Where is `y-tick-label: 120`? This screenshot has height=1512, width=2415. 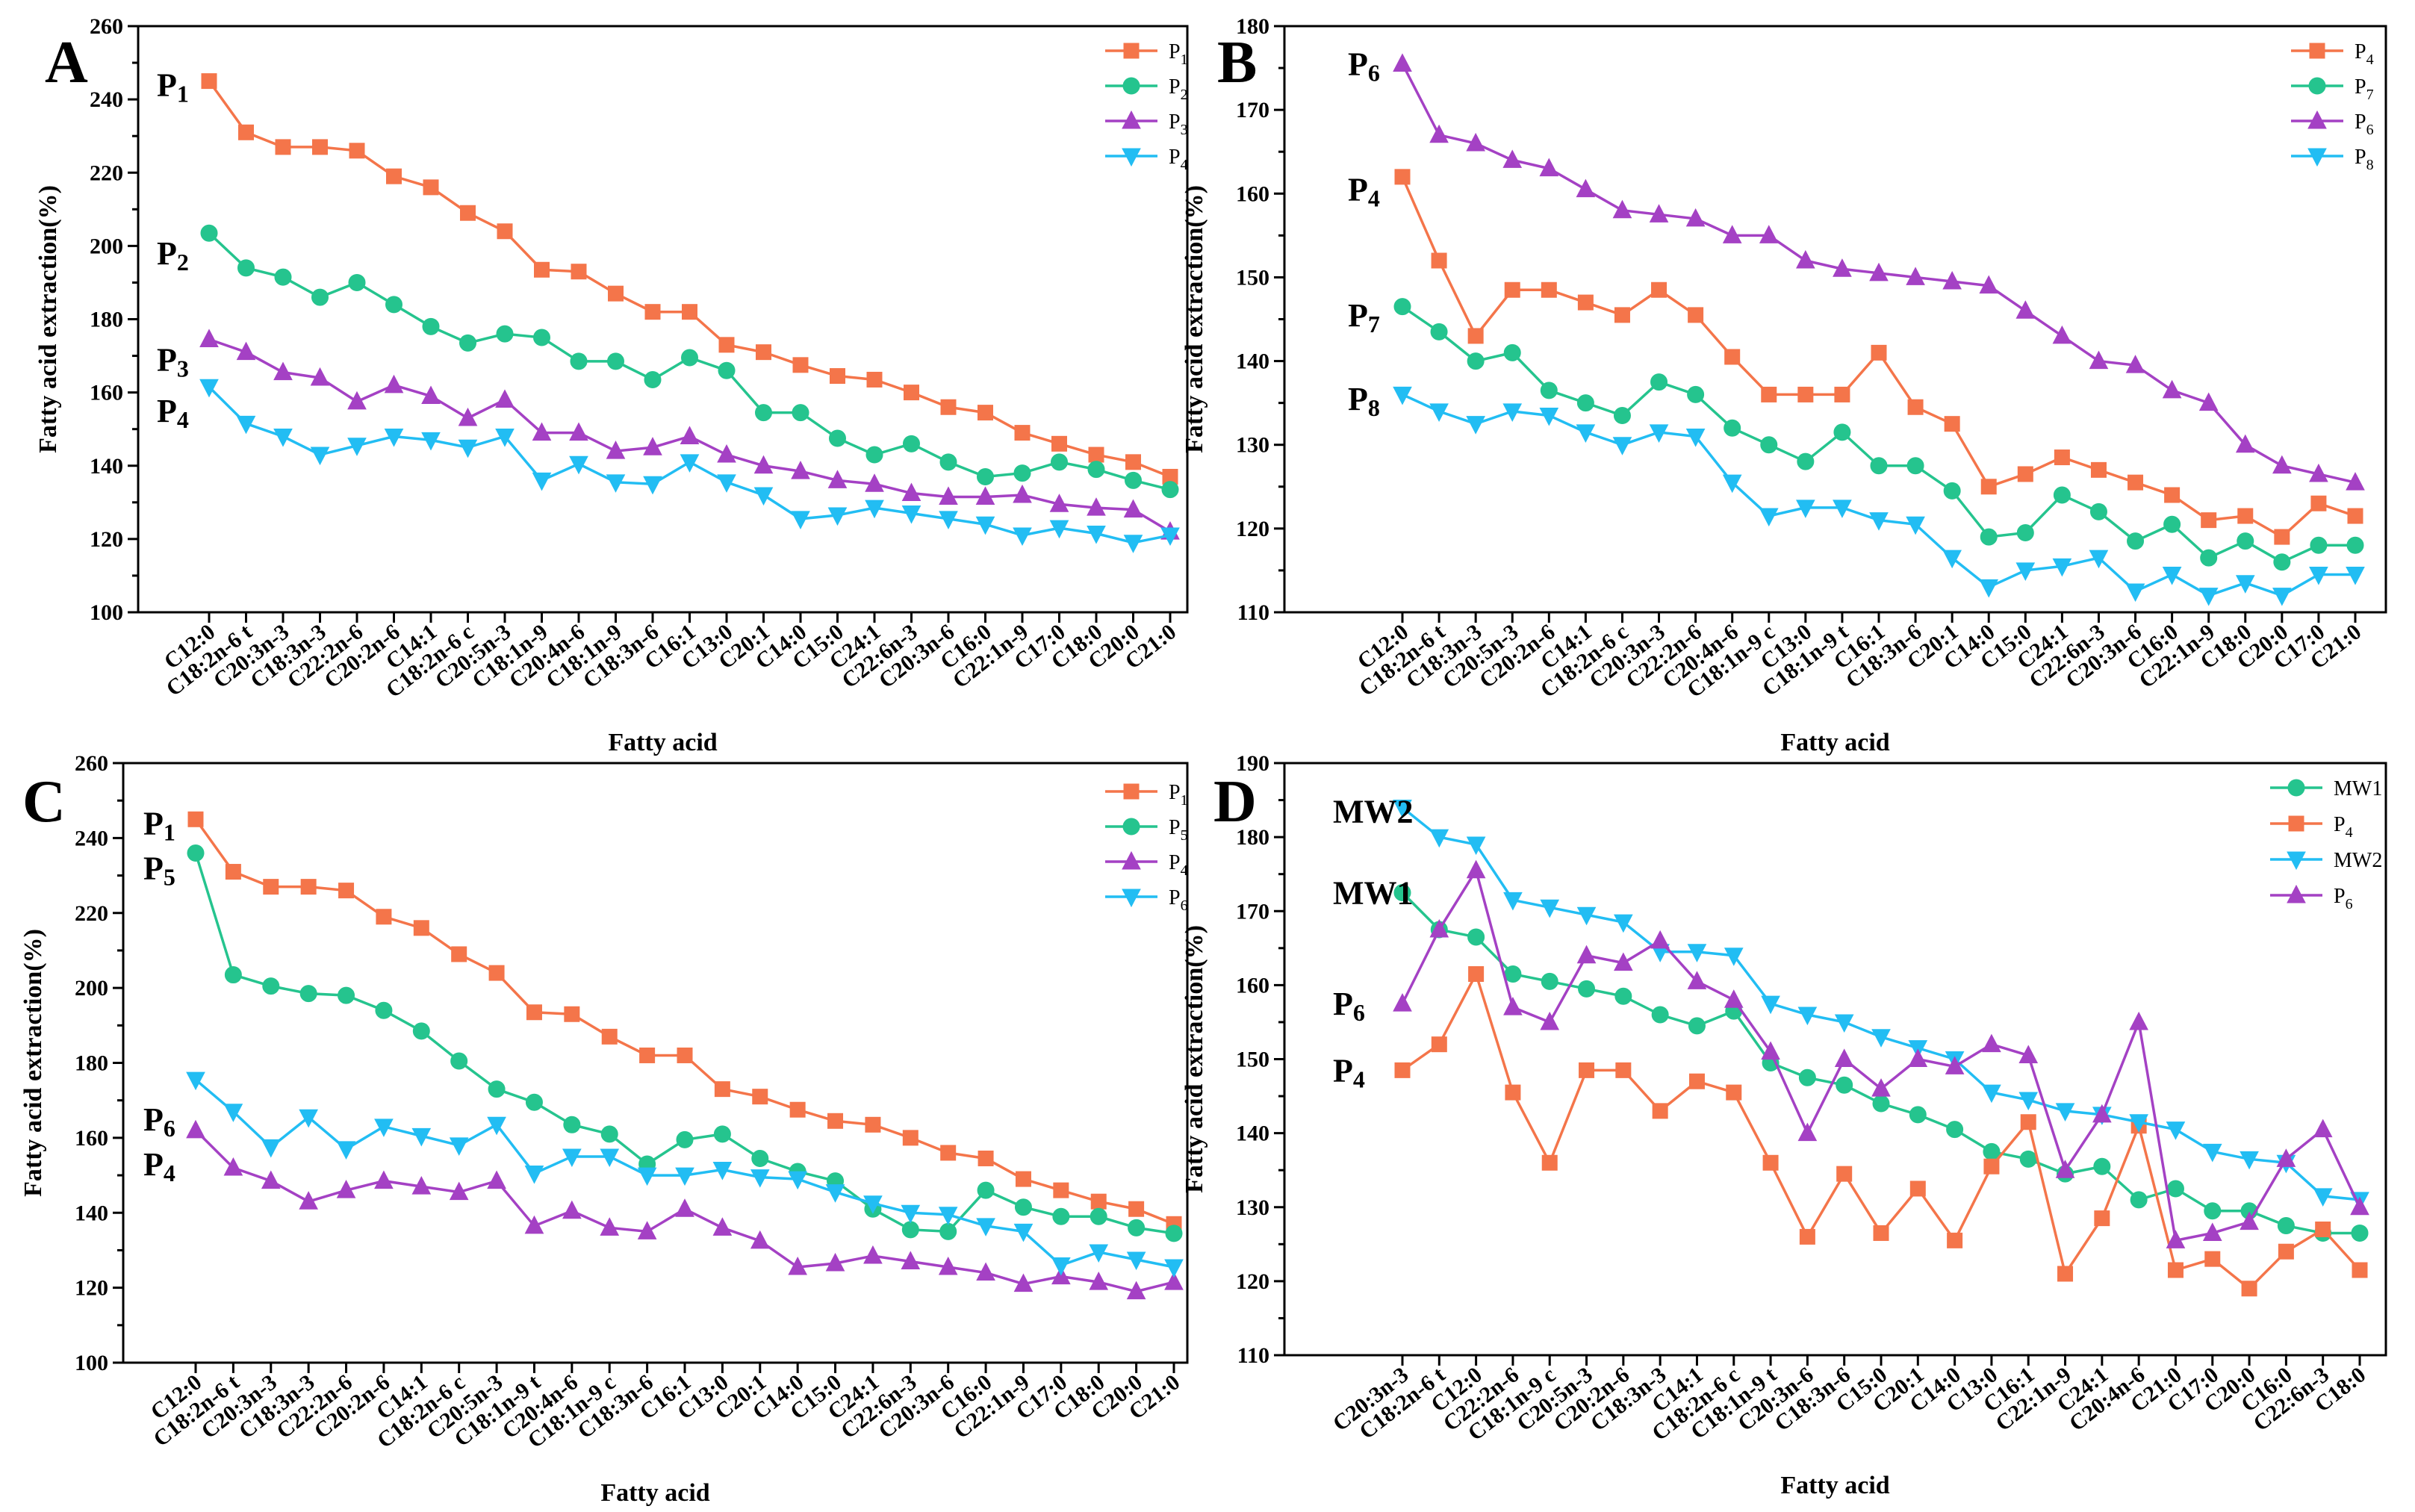 y-tick-label: 120 is located at coordinates (1252, 529).